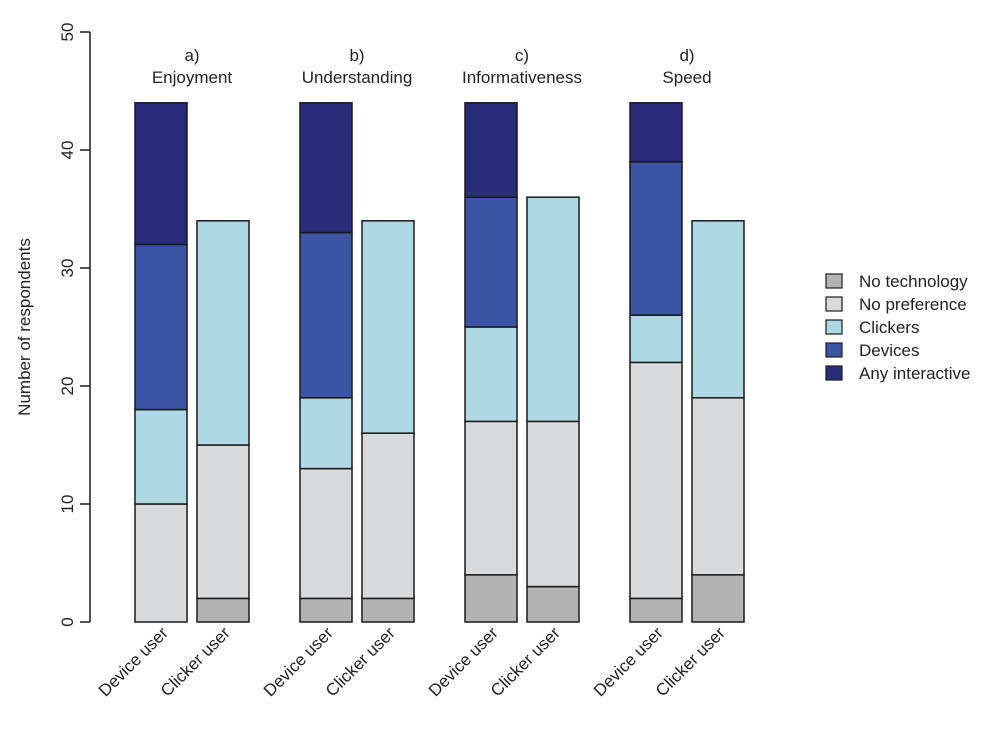 The height and width of the screenshot is (745, 1000). I want to click on legend-label: Devices, so click(889, 350).